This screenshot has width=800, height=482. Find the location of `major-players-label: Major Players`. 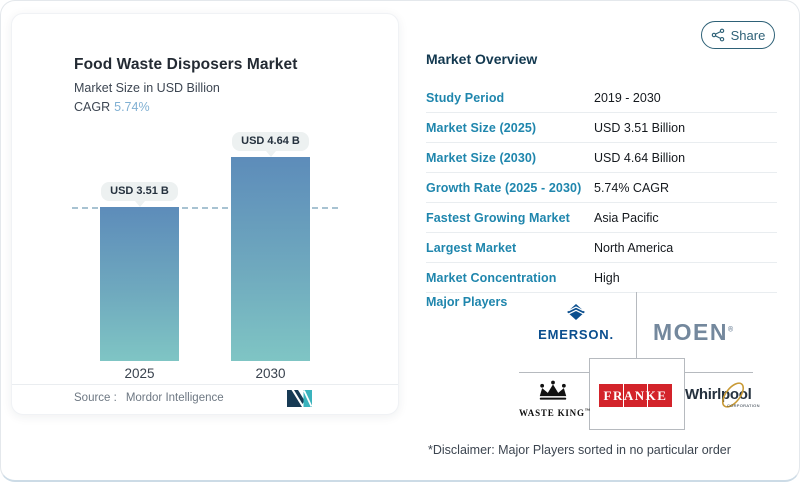

major-players-label: Major Players is located at coordinates (467, 302).